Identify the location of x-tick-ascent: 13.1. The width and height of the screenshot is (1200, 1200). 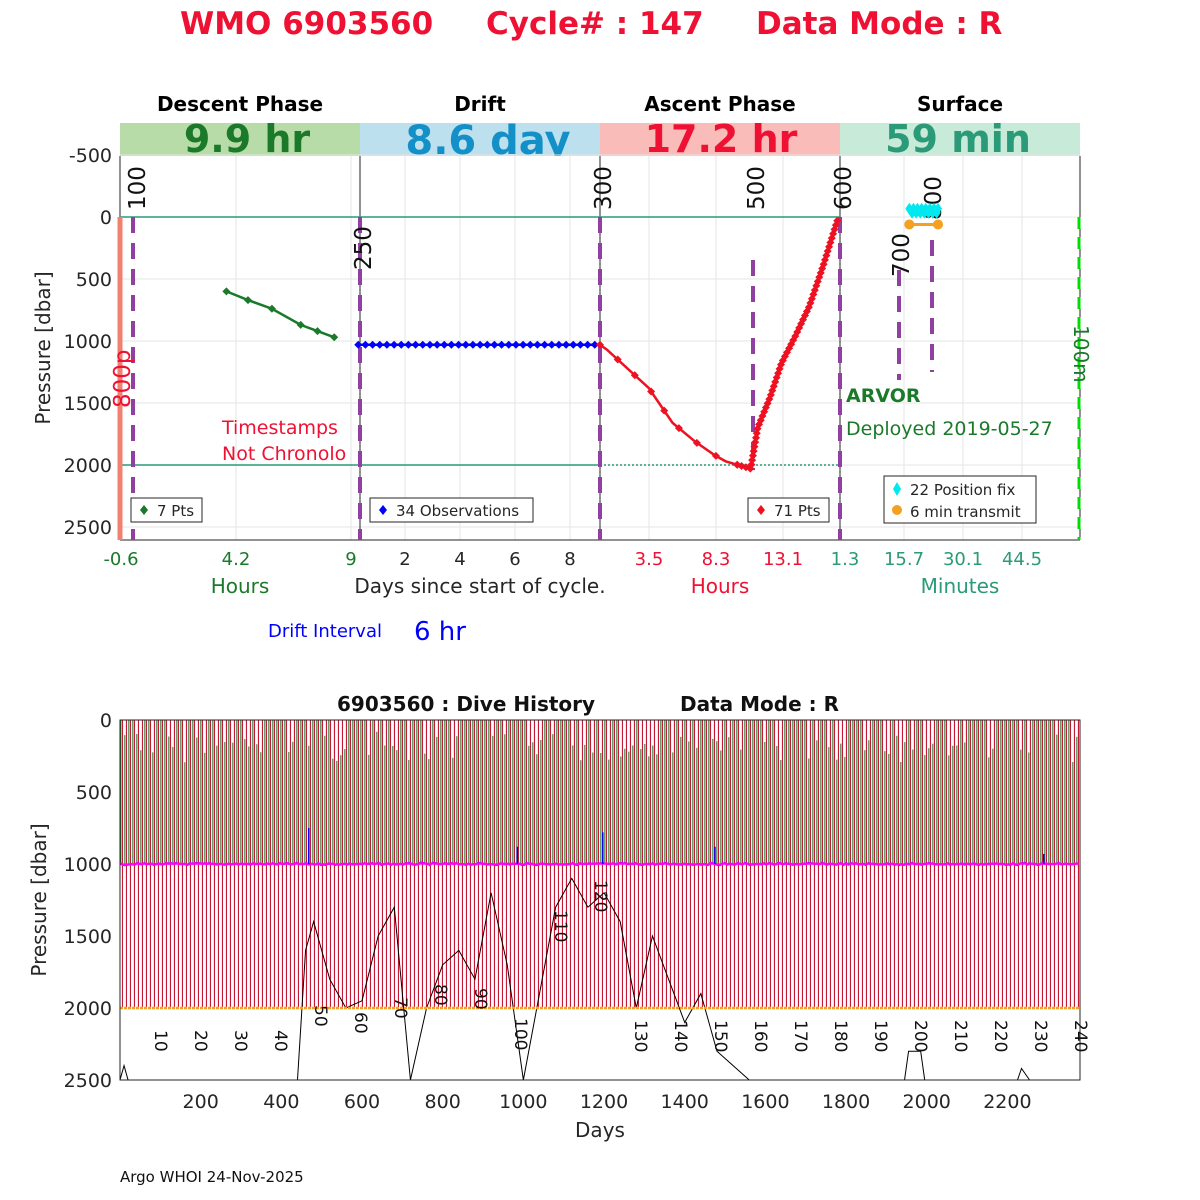
(783, 559).